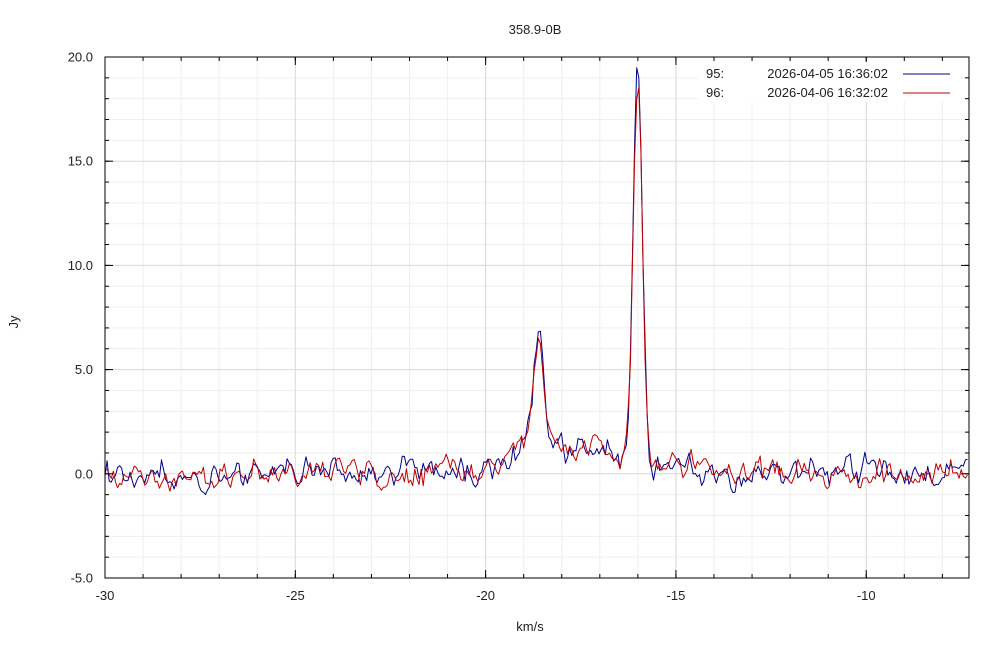 The image size is (1000, 645). Describe the element at coordinates (866, 595) in the screenshot. I see `x-tick-label: -10` at that location.